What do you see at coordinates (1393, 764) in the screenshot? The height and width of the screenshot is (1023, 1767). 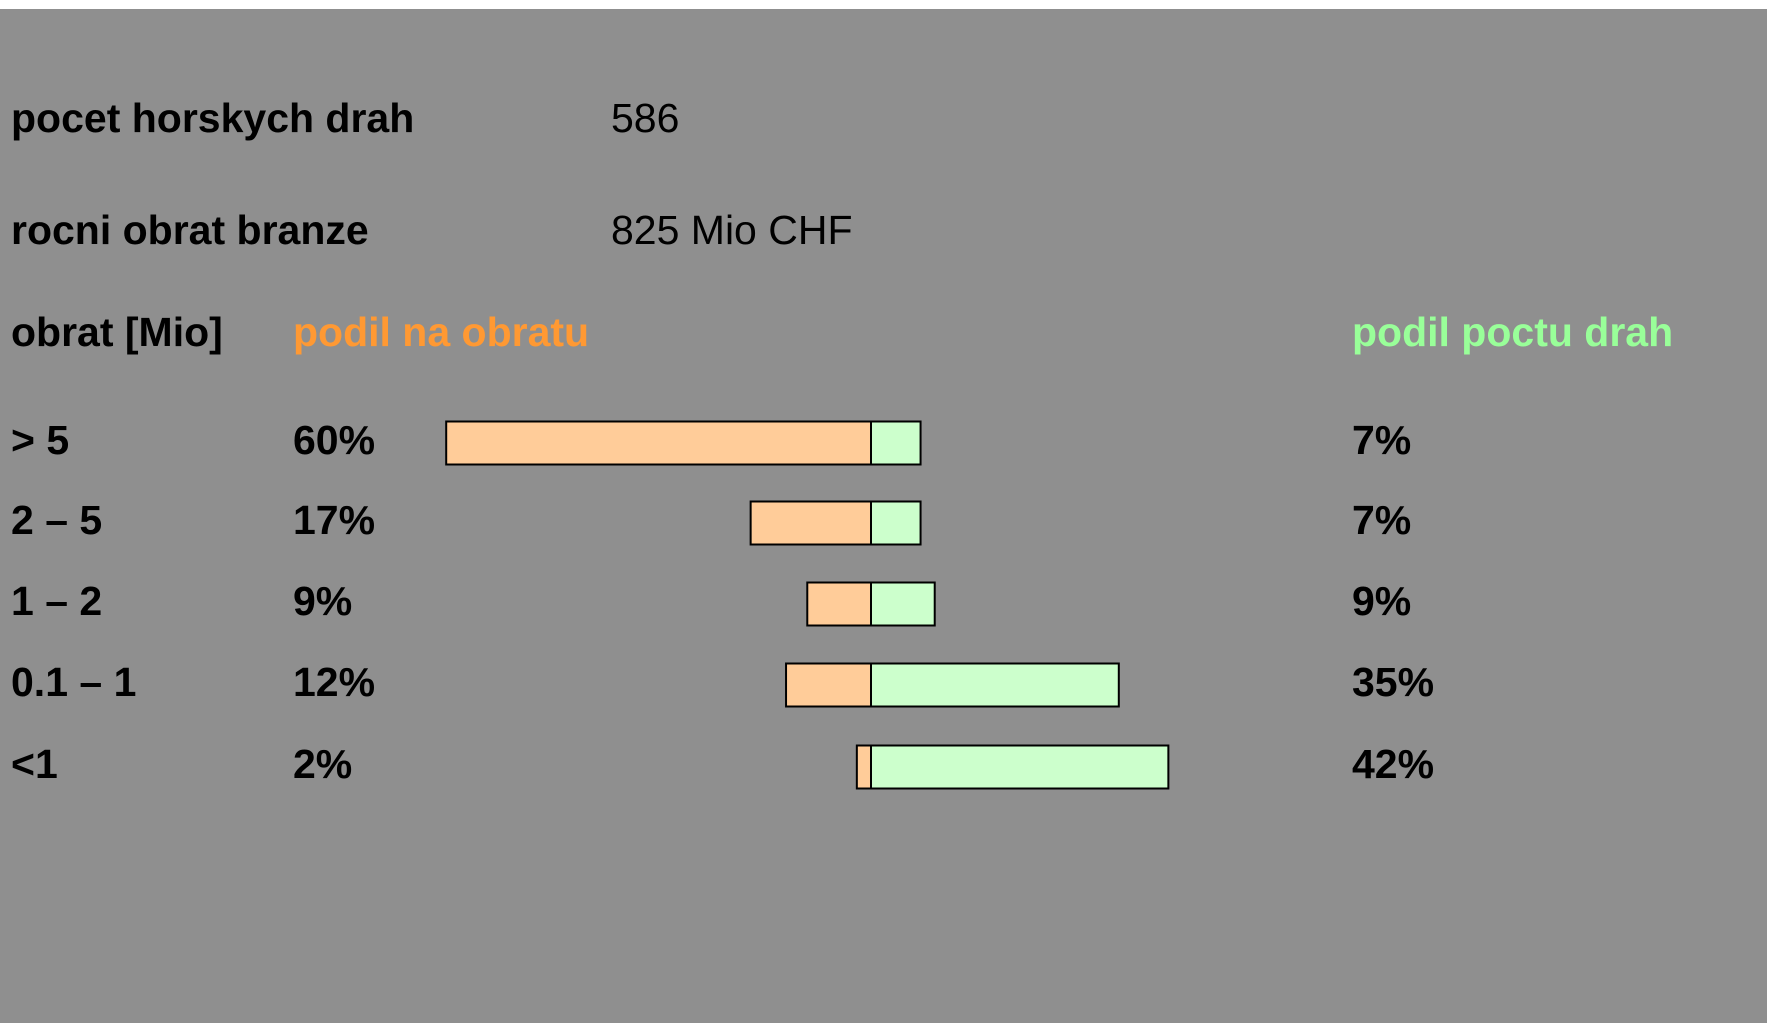 I see `value-label: 42%` at bounding box center [1393, 764].